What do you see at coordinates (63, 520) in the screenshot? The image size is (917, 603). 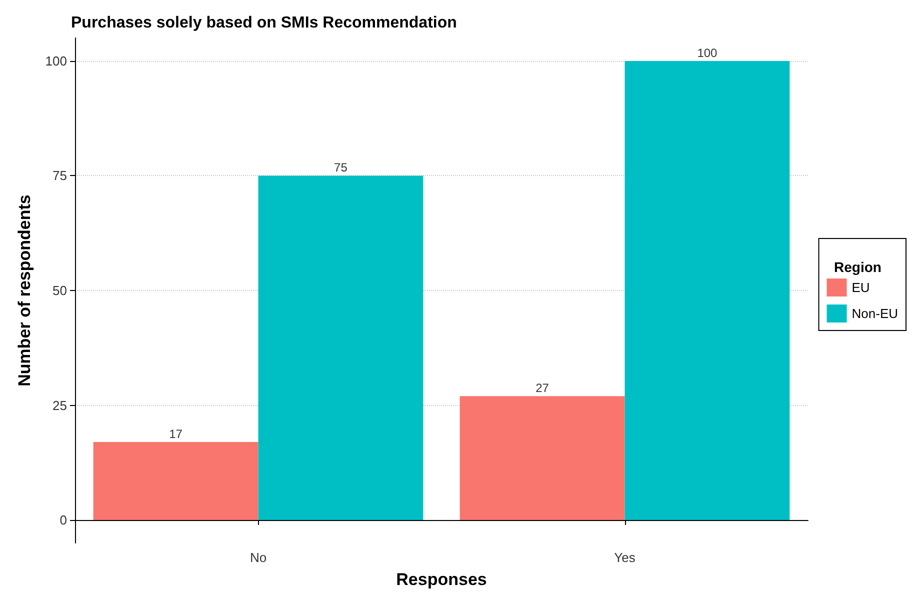 I see `y-tick-label: 0` at bounding box center [63, 520].